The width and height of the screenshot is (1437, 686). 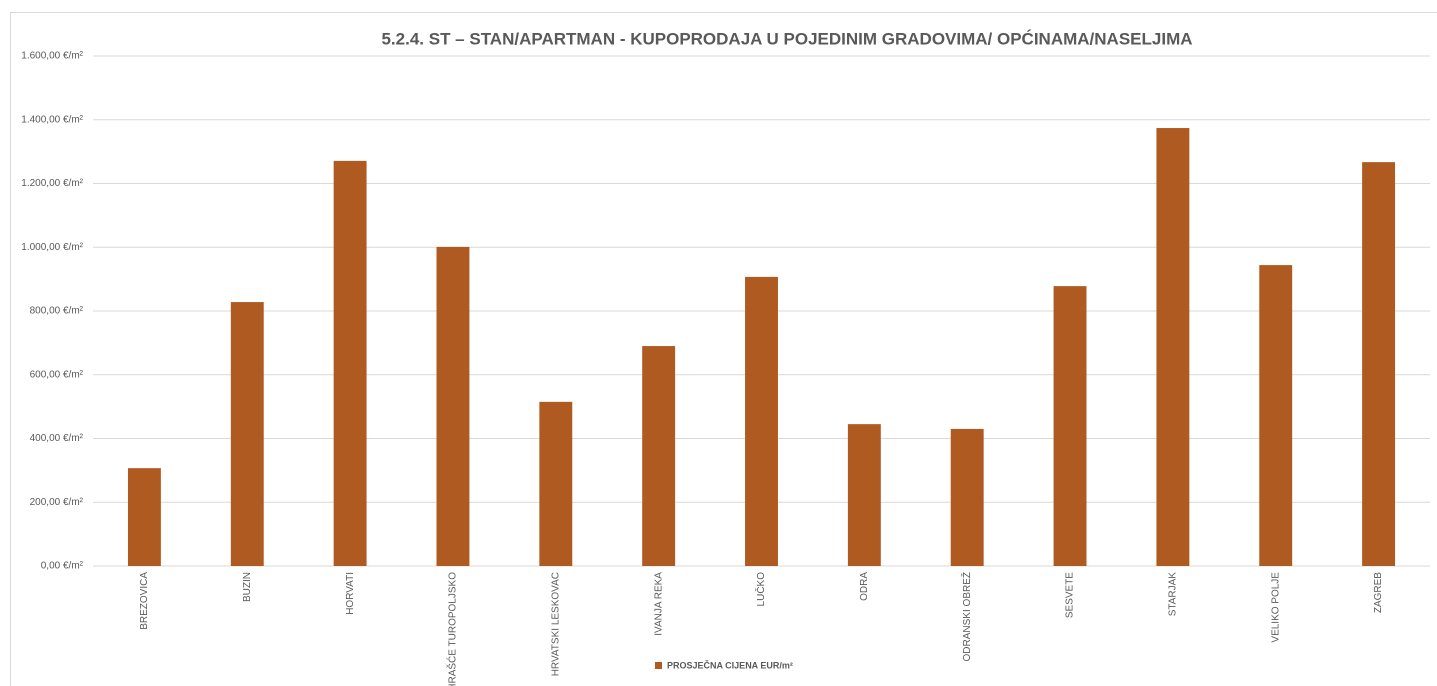 I want to click on x-tick-label: HRVATSKI LESKOVAC, so click(x=555, y=624).